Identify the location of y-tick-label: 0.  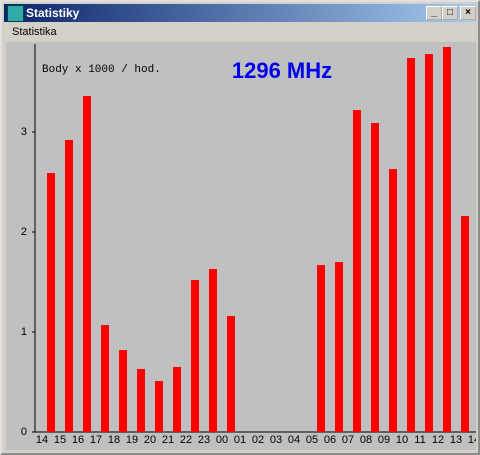
(24, 432).